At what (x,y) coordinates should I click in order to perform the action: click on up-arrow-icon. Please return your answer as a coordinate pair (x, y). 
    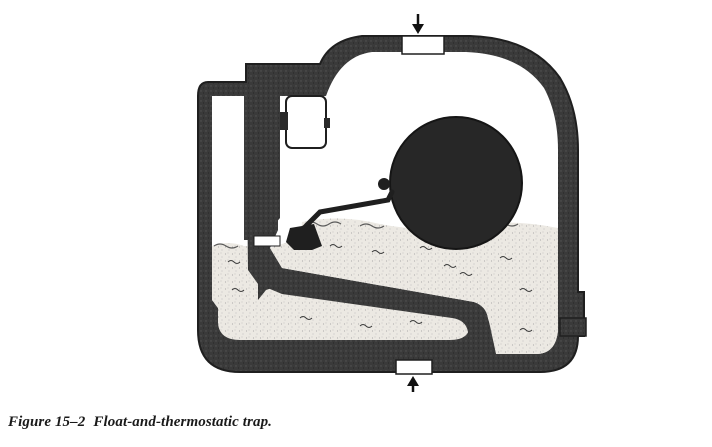
    Looking at the image, I should click on (413, 384).